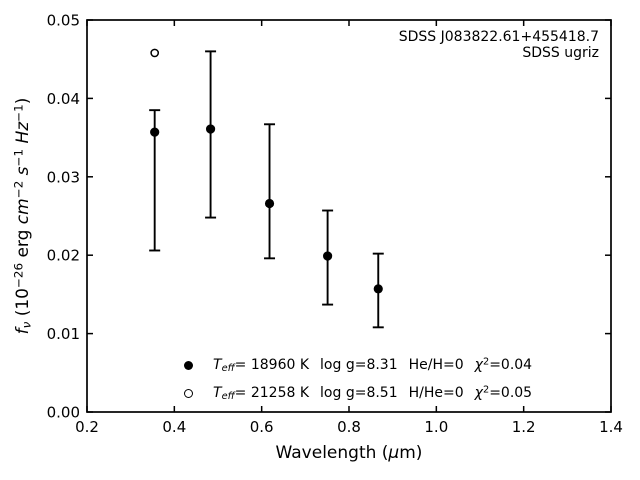 The height and width of the screenshot is (480, 640). I want to click on y-axis-label: fν (10−26 erg cm−2 s−1 Hz−1), so click(23, 216).